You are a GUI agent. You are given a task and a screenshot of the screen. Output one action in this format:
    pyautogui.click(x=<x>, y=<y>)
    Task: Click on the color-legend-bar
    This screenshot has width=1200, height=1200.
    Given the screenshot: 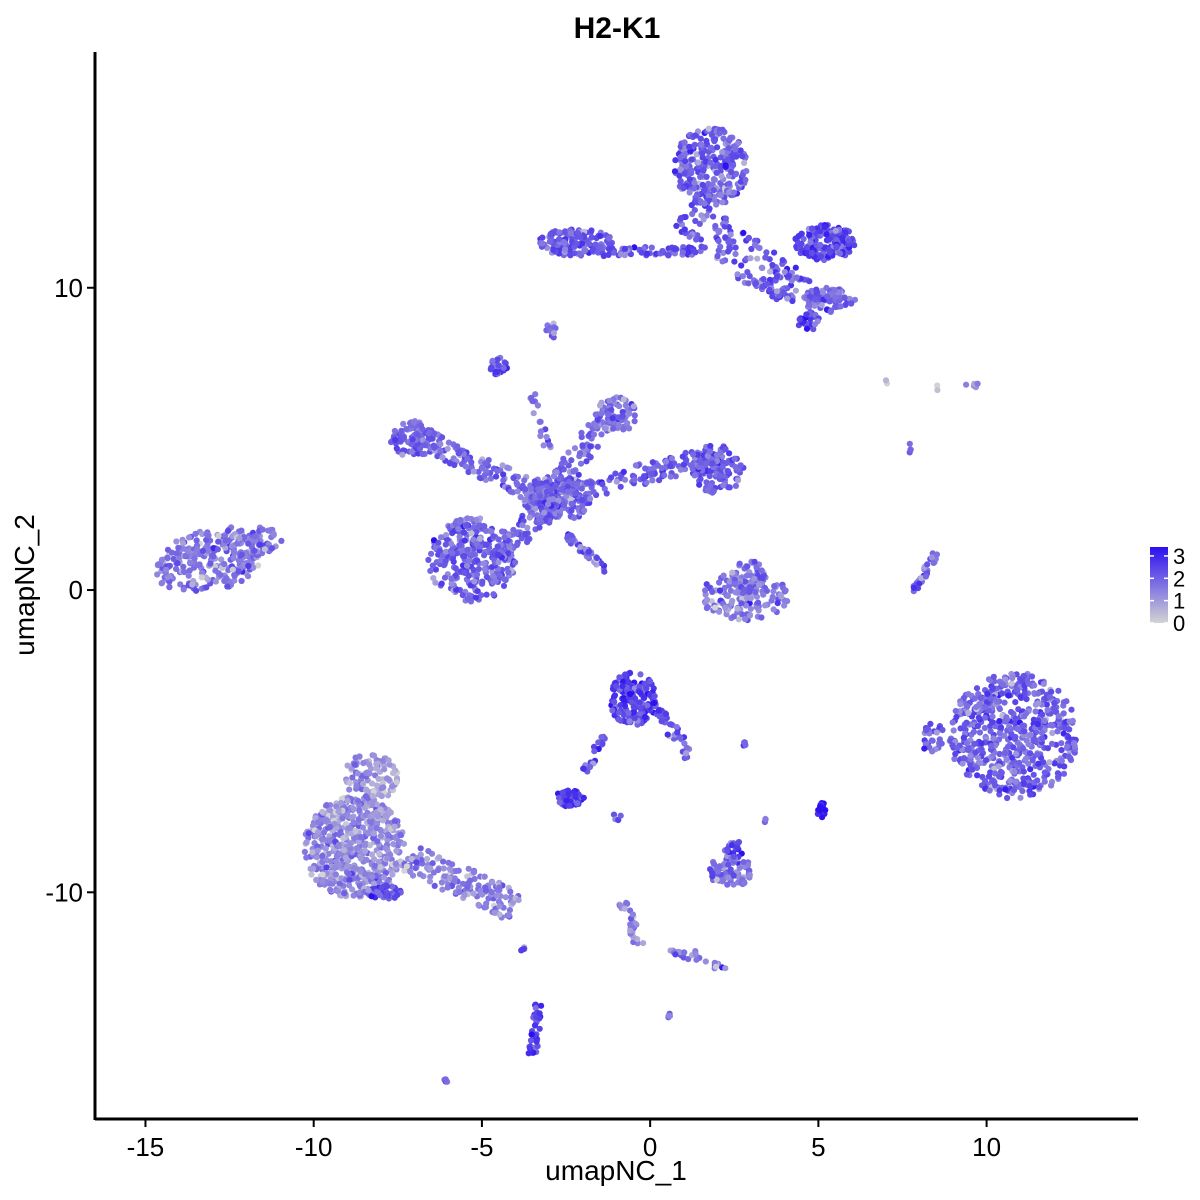 What is the action you would take?
    pyautogui.click(x=1159, y=585)
    